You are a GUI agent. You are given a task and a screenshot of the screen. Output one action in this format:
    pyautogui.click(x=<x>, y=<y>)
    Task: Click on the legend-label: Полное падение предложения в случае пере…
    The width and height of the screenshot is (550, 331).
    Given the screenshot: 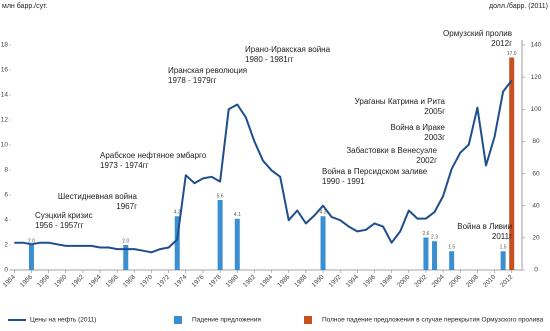 What is the action you would take?
    pyautogui.click(x=433, y=320)
    